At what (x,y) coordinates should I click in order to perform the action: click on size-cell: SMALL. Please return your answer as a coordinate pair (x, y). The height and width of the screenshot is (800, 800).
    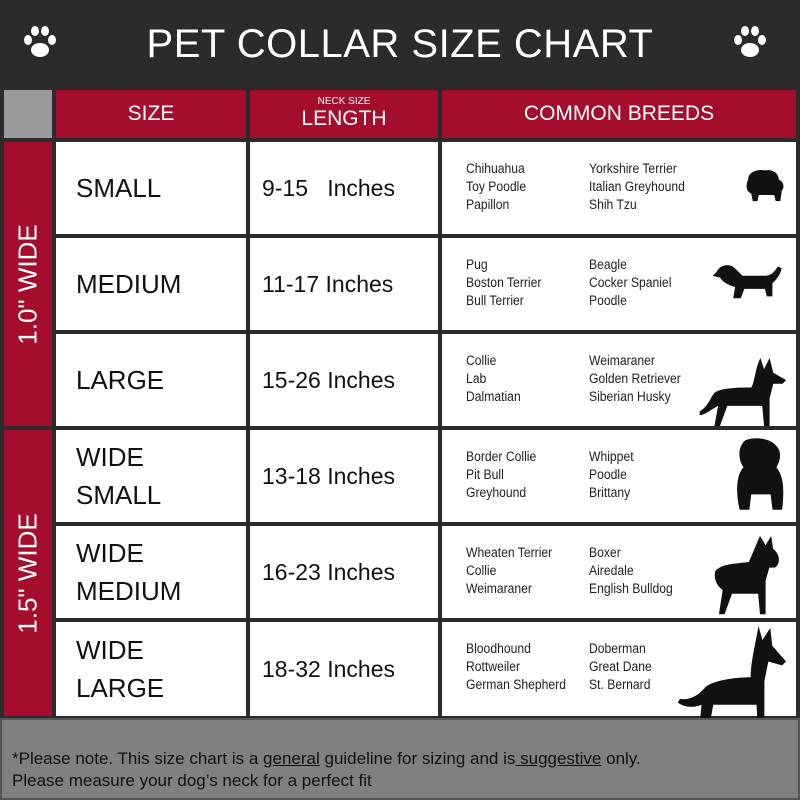
    Looking at the image, I should click on (151, 188).